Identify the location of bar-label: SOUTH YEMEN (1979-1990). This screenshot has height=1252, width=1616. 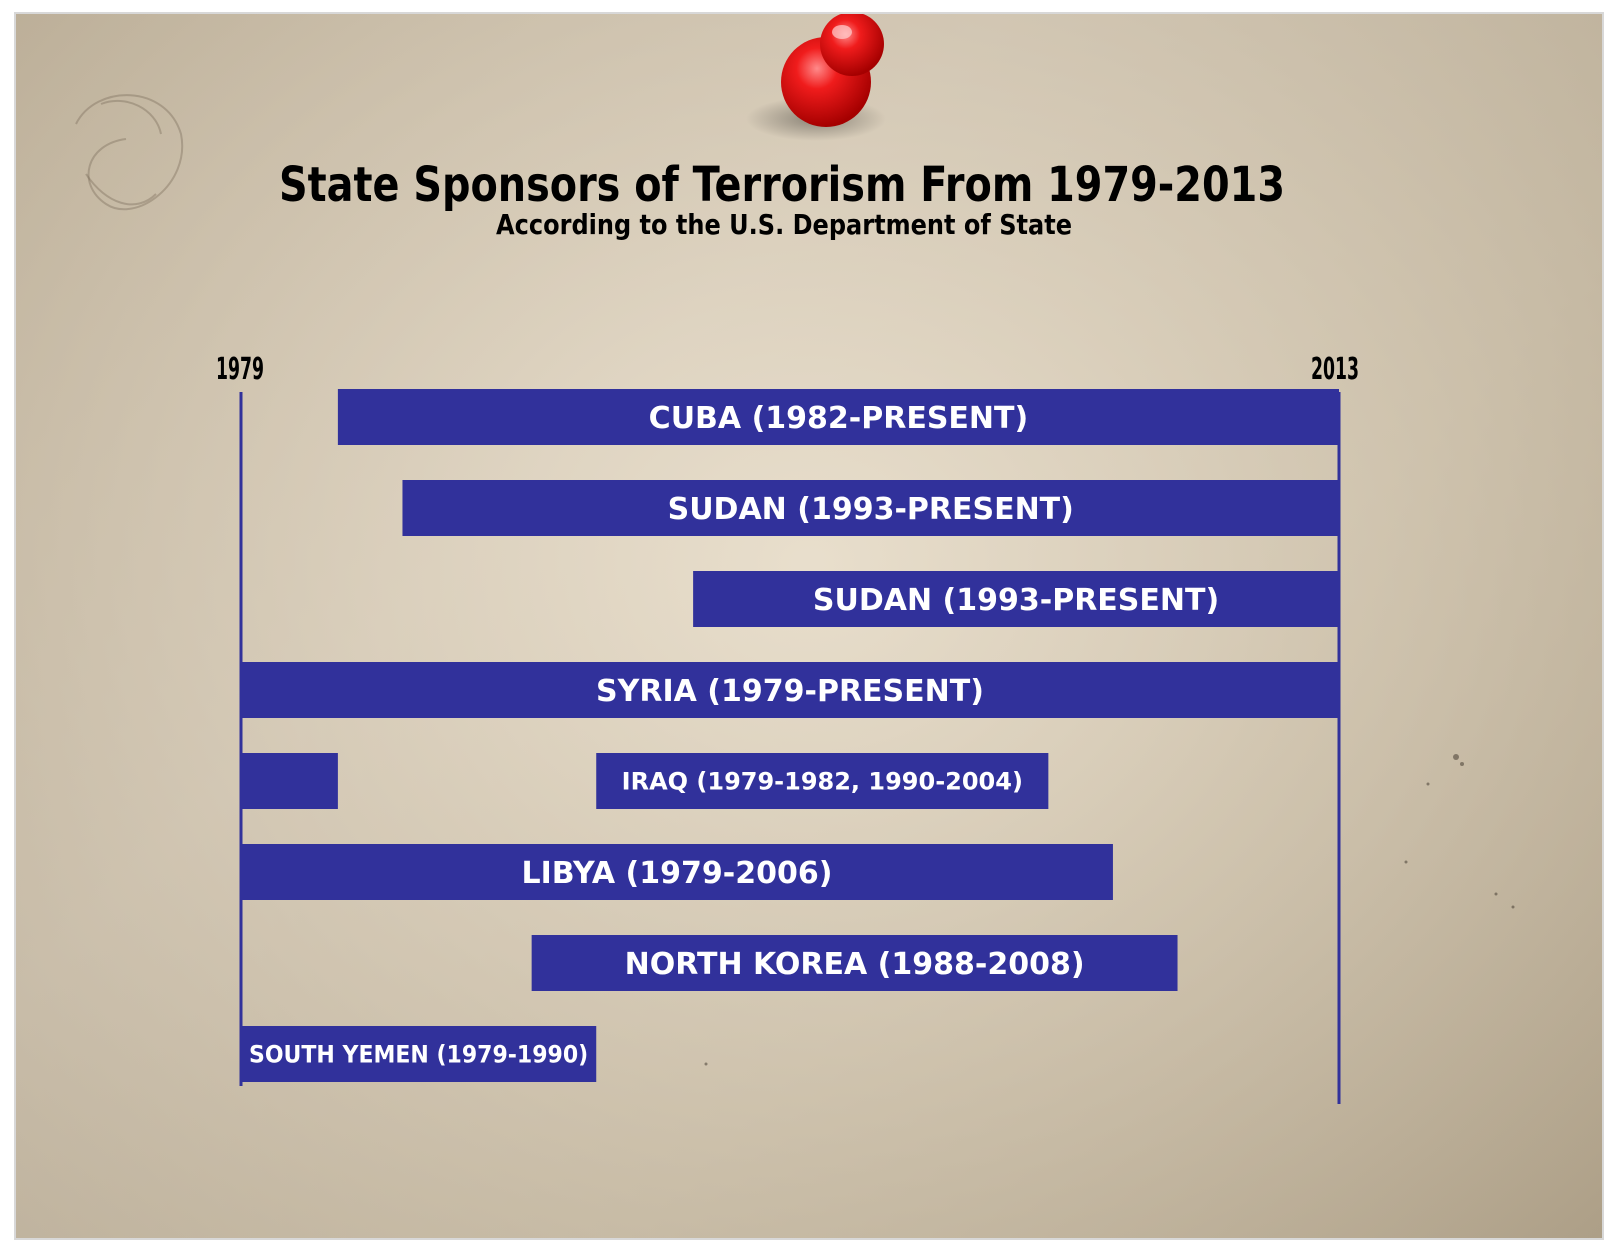
(418, 1055).